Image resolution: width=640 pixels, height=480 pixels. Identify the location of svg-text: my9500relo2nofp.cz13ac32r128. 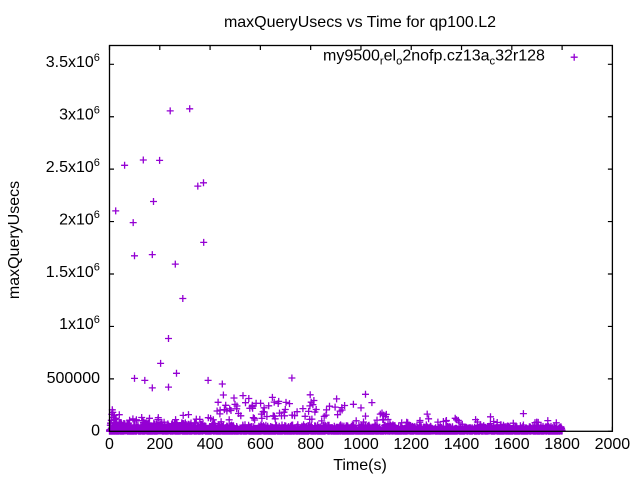
(434, 58).